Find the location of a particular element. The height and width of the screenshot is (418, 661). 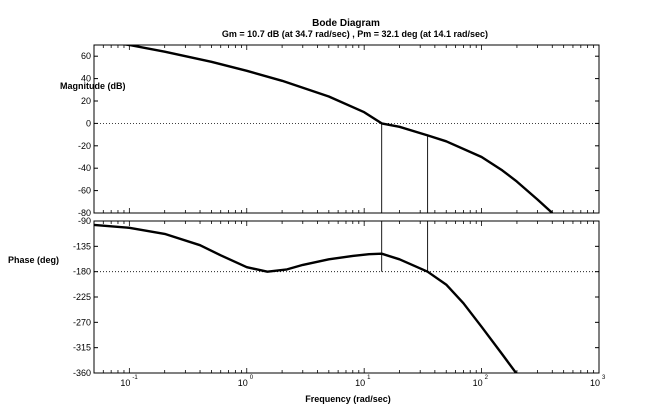

mag-y-tick-label: 20 is located at coordinates (86, 101).